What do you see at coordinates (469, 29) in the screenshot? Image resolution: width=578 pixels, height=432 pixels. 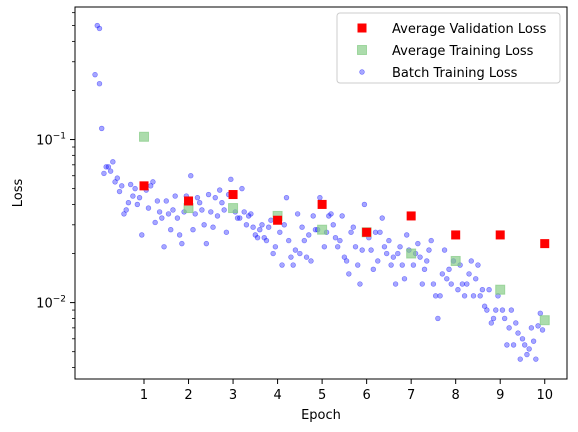 I see `legend-label: Average Validation Loss` at bounding box center [469, 29].